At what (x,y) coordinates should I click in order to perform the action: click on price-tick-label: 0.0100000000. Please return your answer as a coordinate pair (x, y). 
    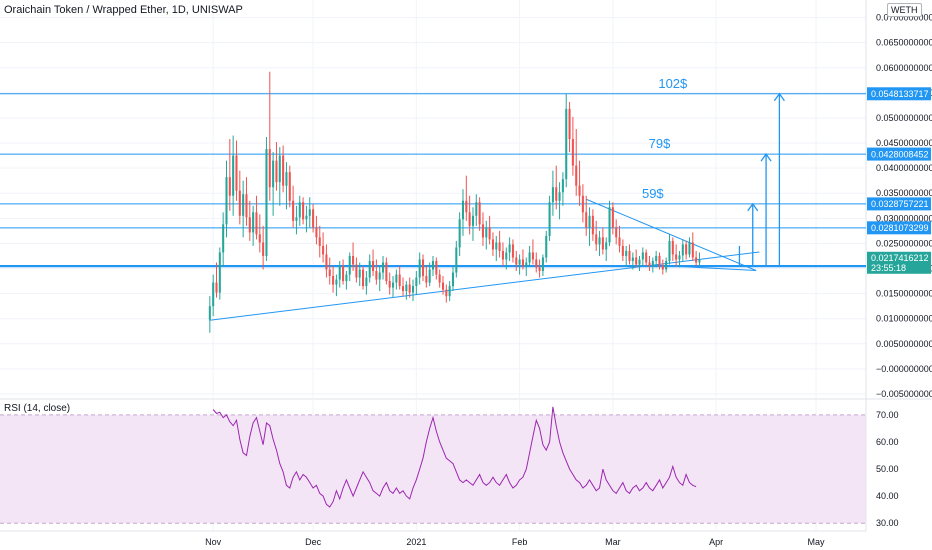
    Looking at the image, I should click on (904, 319).